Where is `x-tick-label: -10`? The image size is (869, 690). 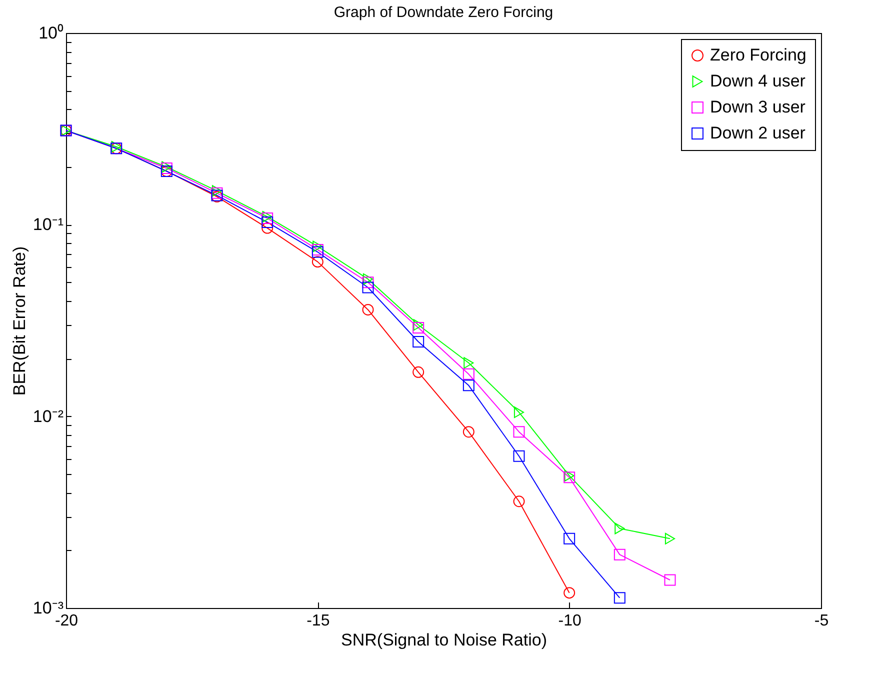 x-tick-label: -10 is located at coordinates (570, 621).